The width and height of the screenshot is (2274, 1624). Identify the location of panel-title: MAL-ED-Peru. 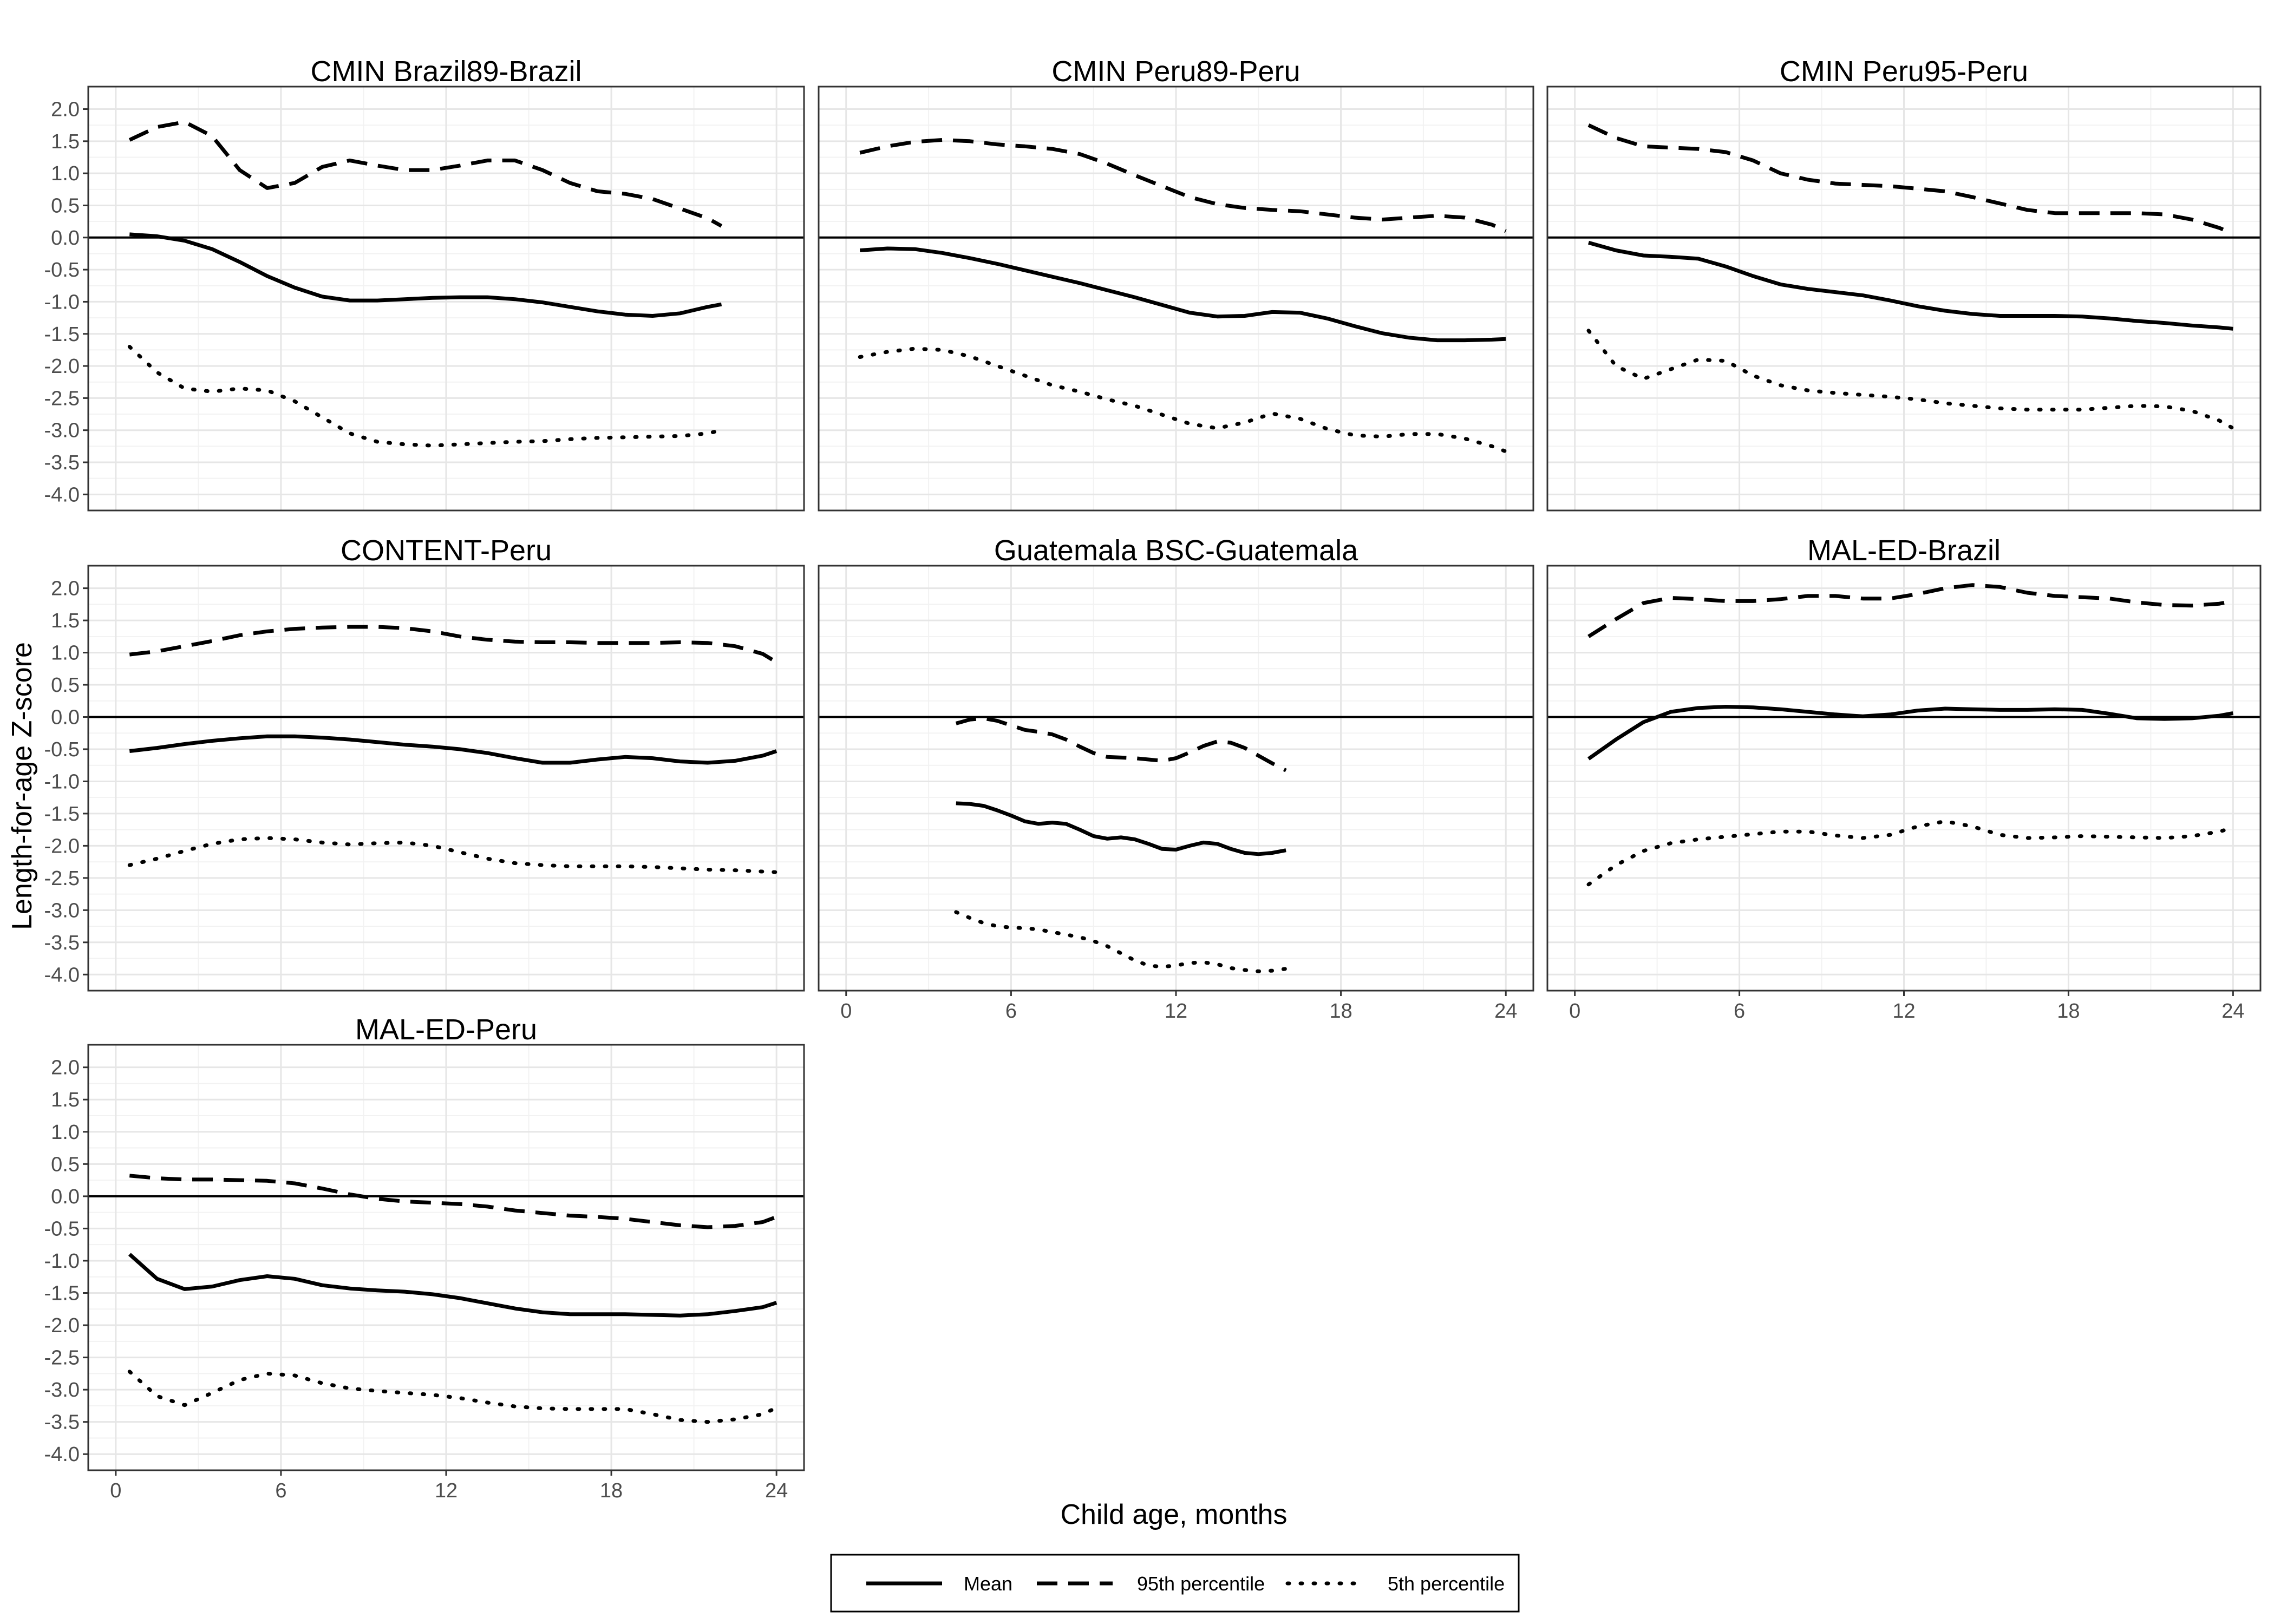
(446, 1029).